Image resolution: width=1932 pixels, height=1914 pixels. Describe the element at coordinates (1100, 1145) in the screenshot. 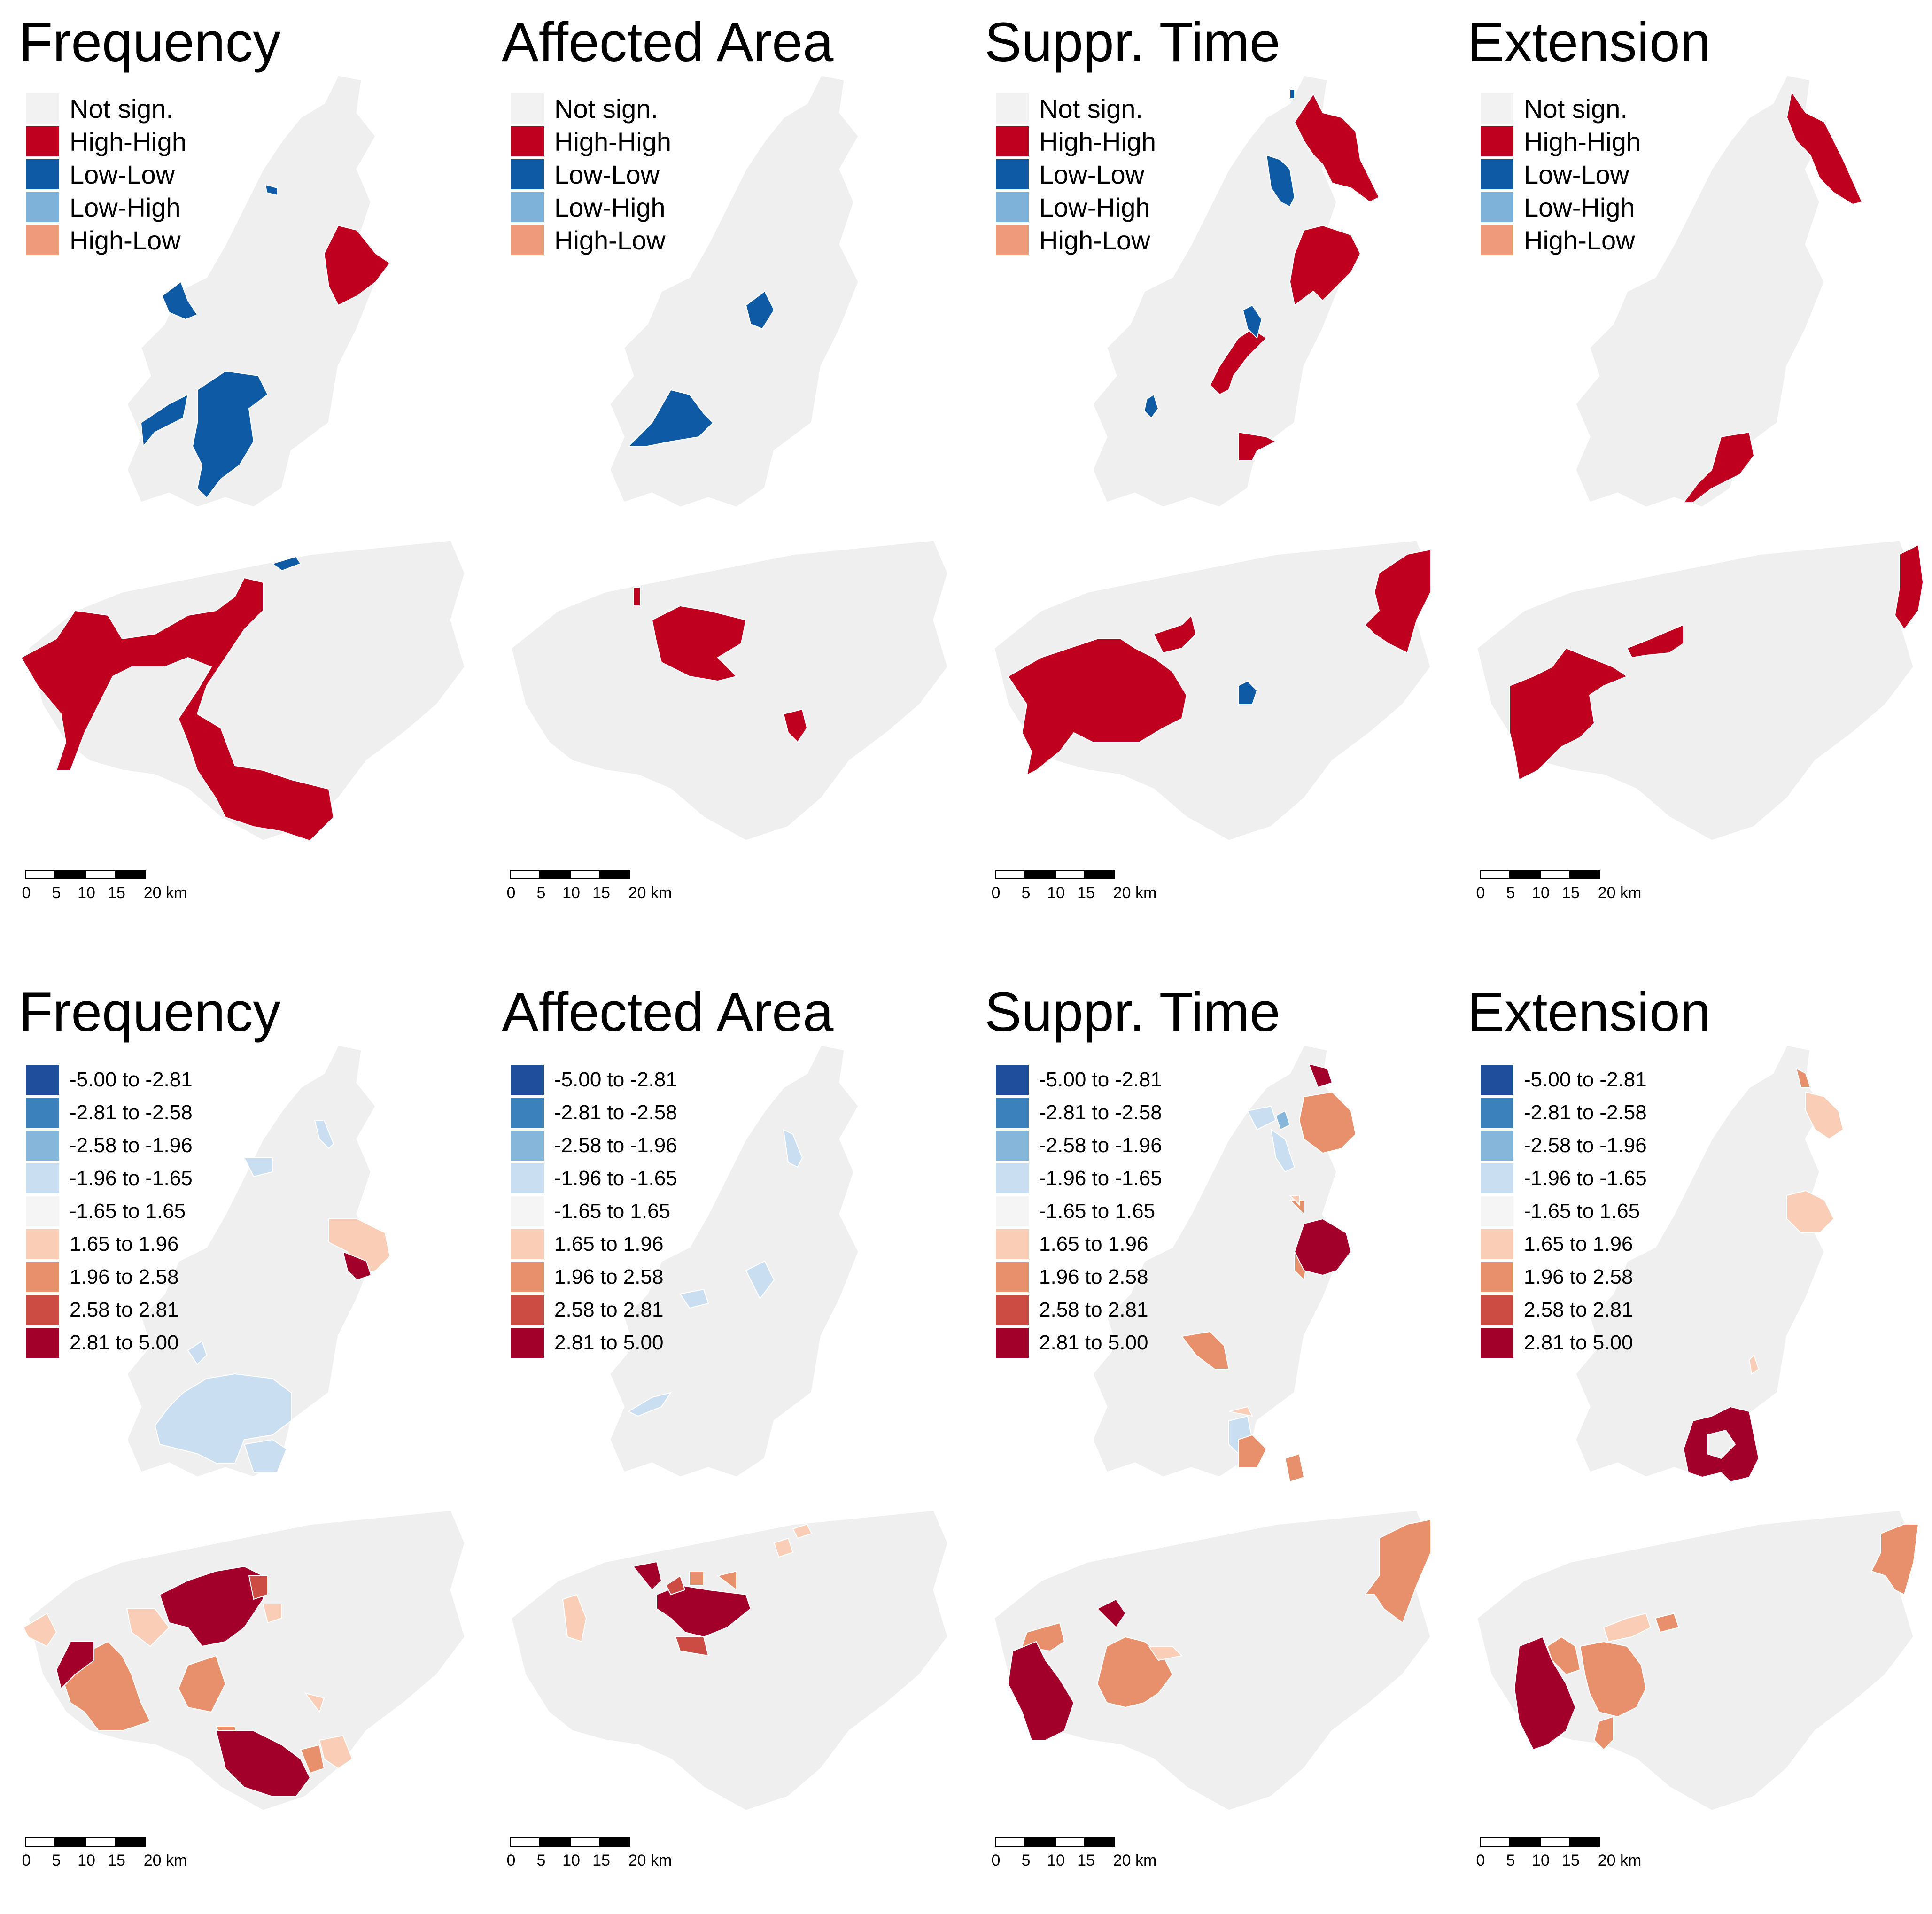

I see `legend-label: -2.58 to -1.96` at that location.